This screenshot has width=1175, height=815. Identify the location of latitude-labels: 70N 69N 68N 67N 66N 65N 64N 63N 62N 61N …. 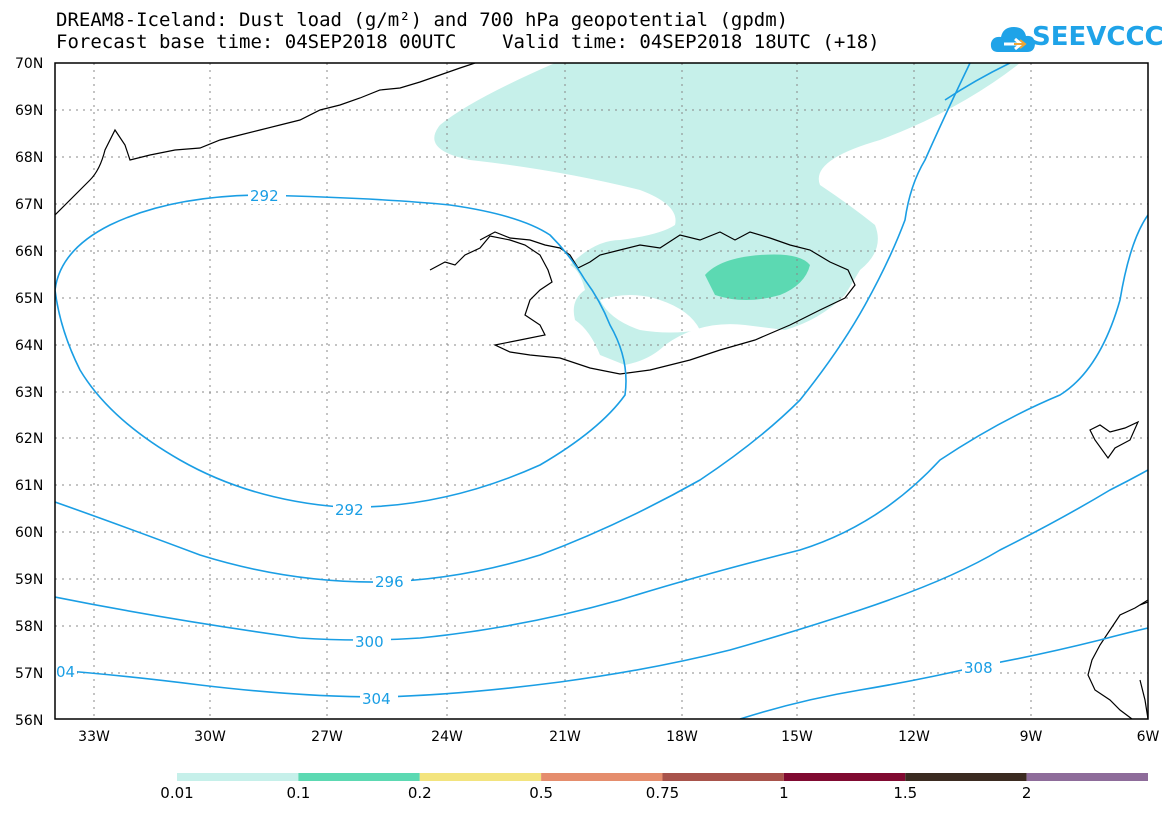
(29, 392).